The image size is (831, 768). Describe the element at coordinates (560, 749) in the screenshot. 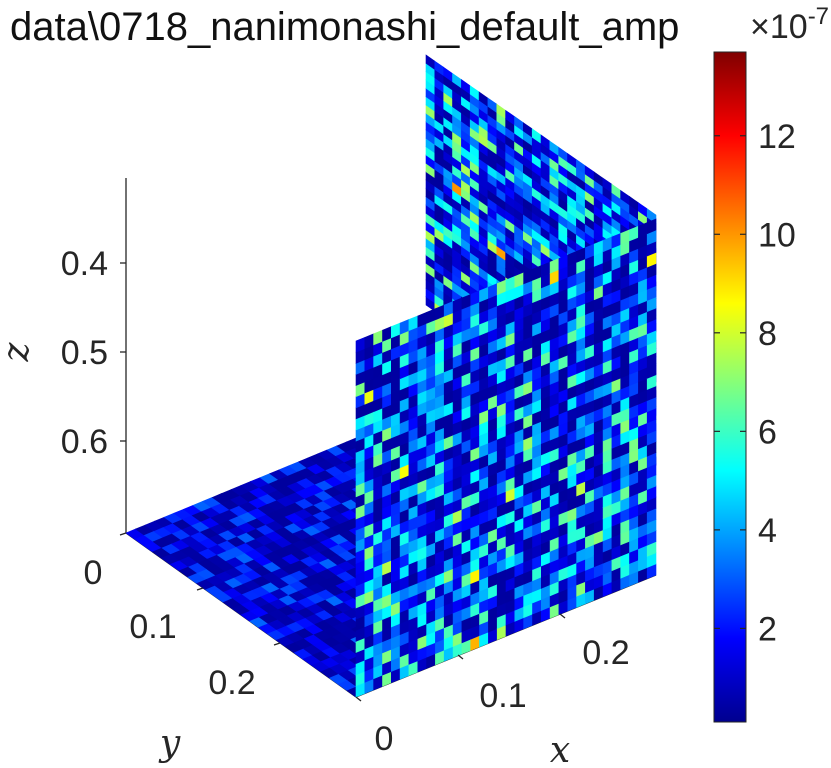

I see `x-axis-label: x` at that location.